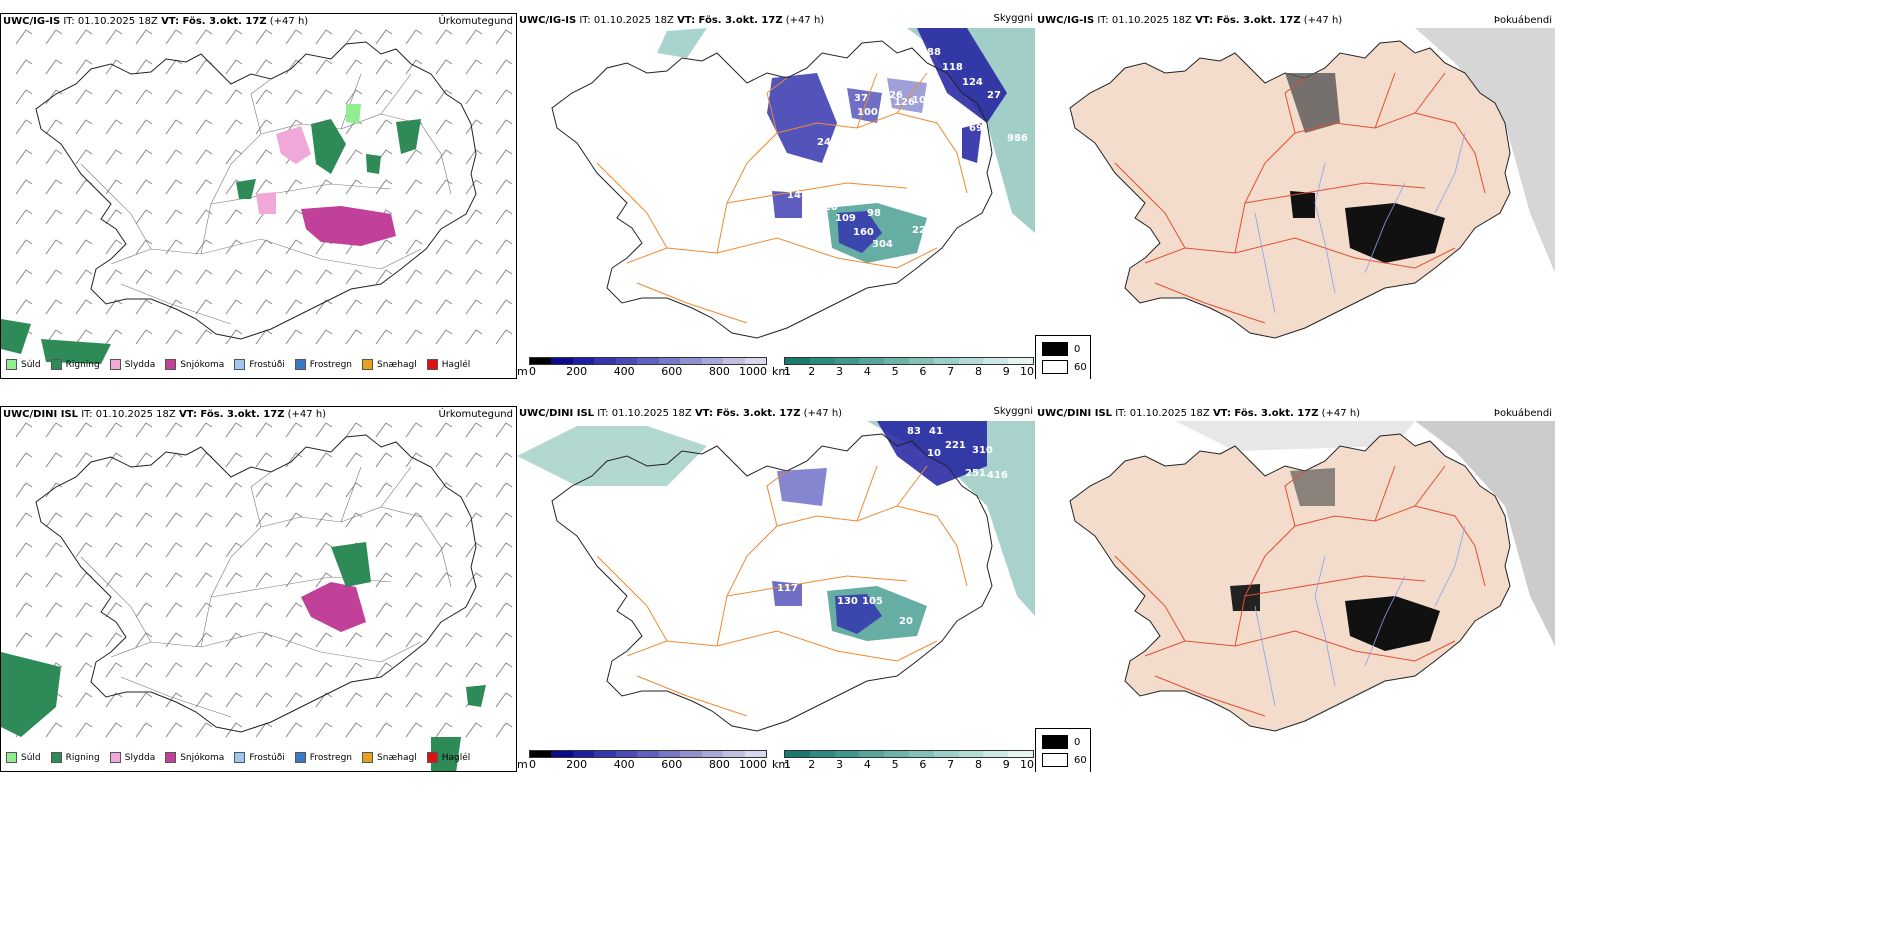 The width and height of the screenshot is (1900, 950). What do you see at coordinates (719, 371) in the screenshot?
I see `colorbar-tick: 800` at bounding box center [719, 371].